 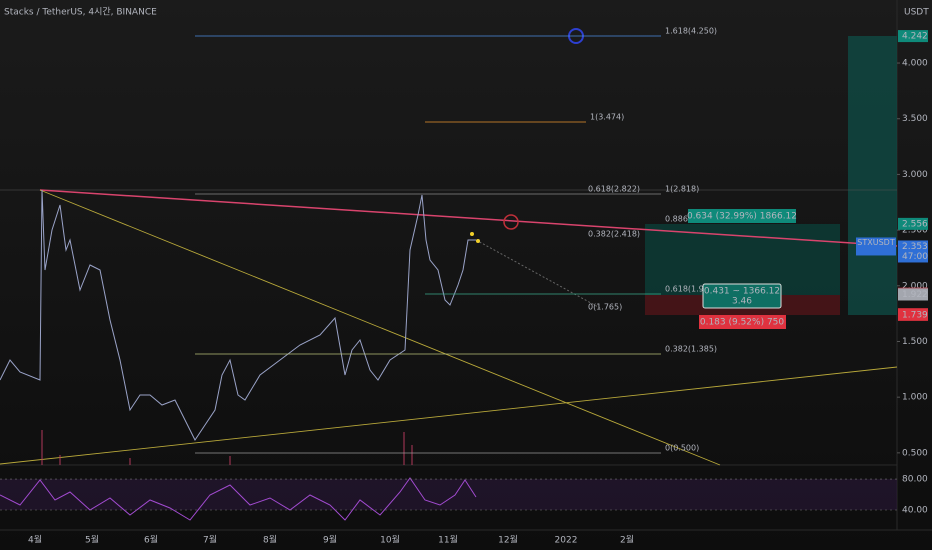 What do you see at coordinates (876, 242) in the screenshot?
I see `symbol-label: STXUSDT` at bounding box center [876, 242].